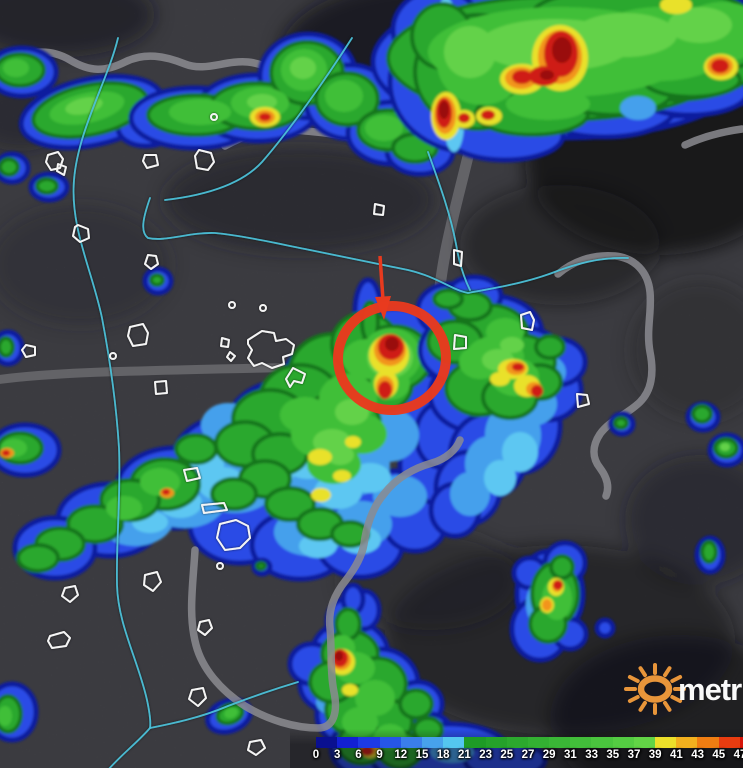 Image resolution: width=743 pixels, height=768 pixels. What do you see at coordinates (136, 650) in the screenshot?
I see `storm-cells-bottomleft` at bounding box center [136, 650].